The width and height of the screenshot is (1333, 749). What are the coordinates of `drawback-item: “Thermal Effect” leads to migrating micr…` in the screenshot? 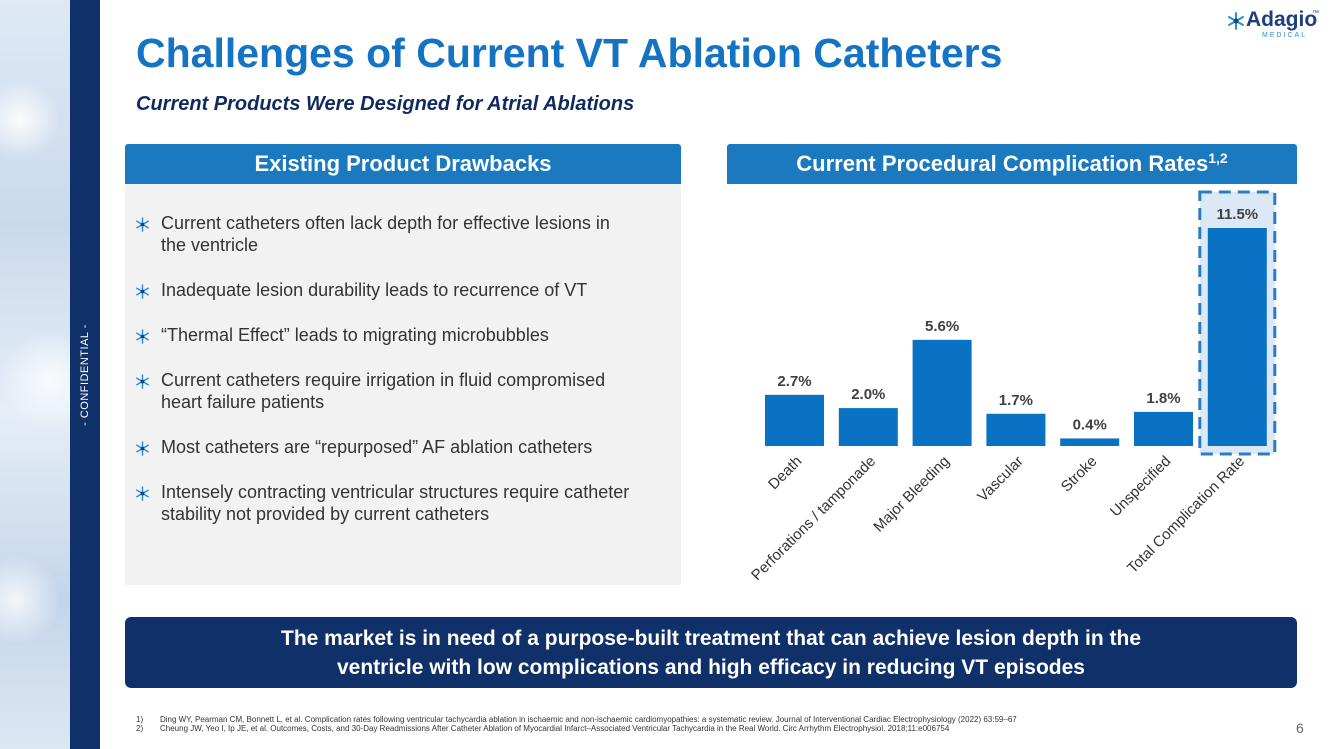 It's located at (405, 335).